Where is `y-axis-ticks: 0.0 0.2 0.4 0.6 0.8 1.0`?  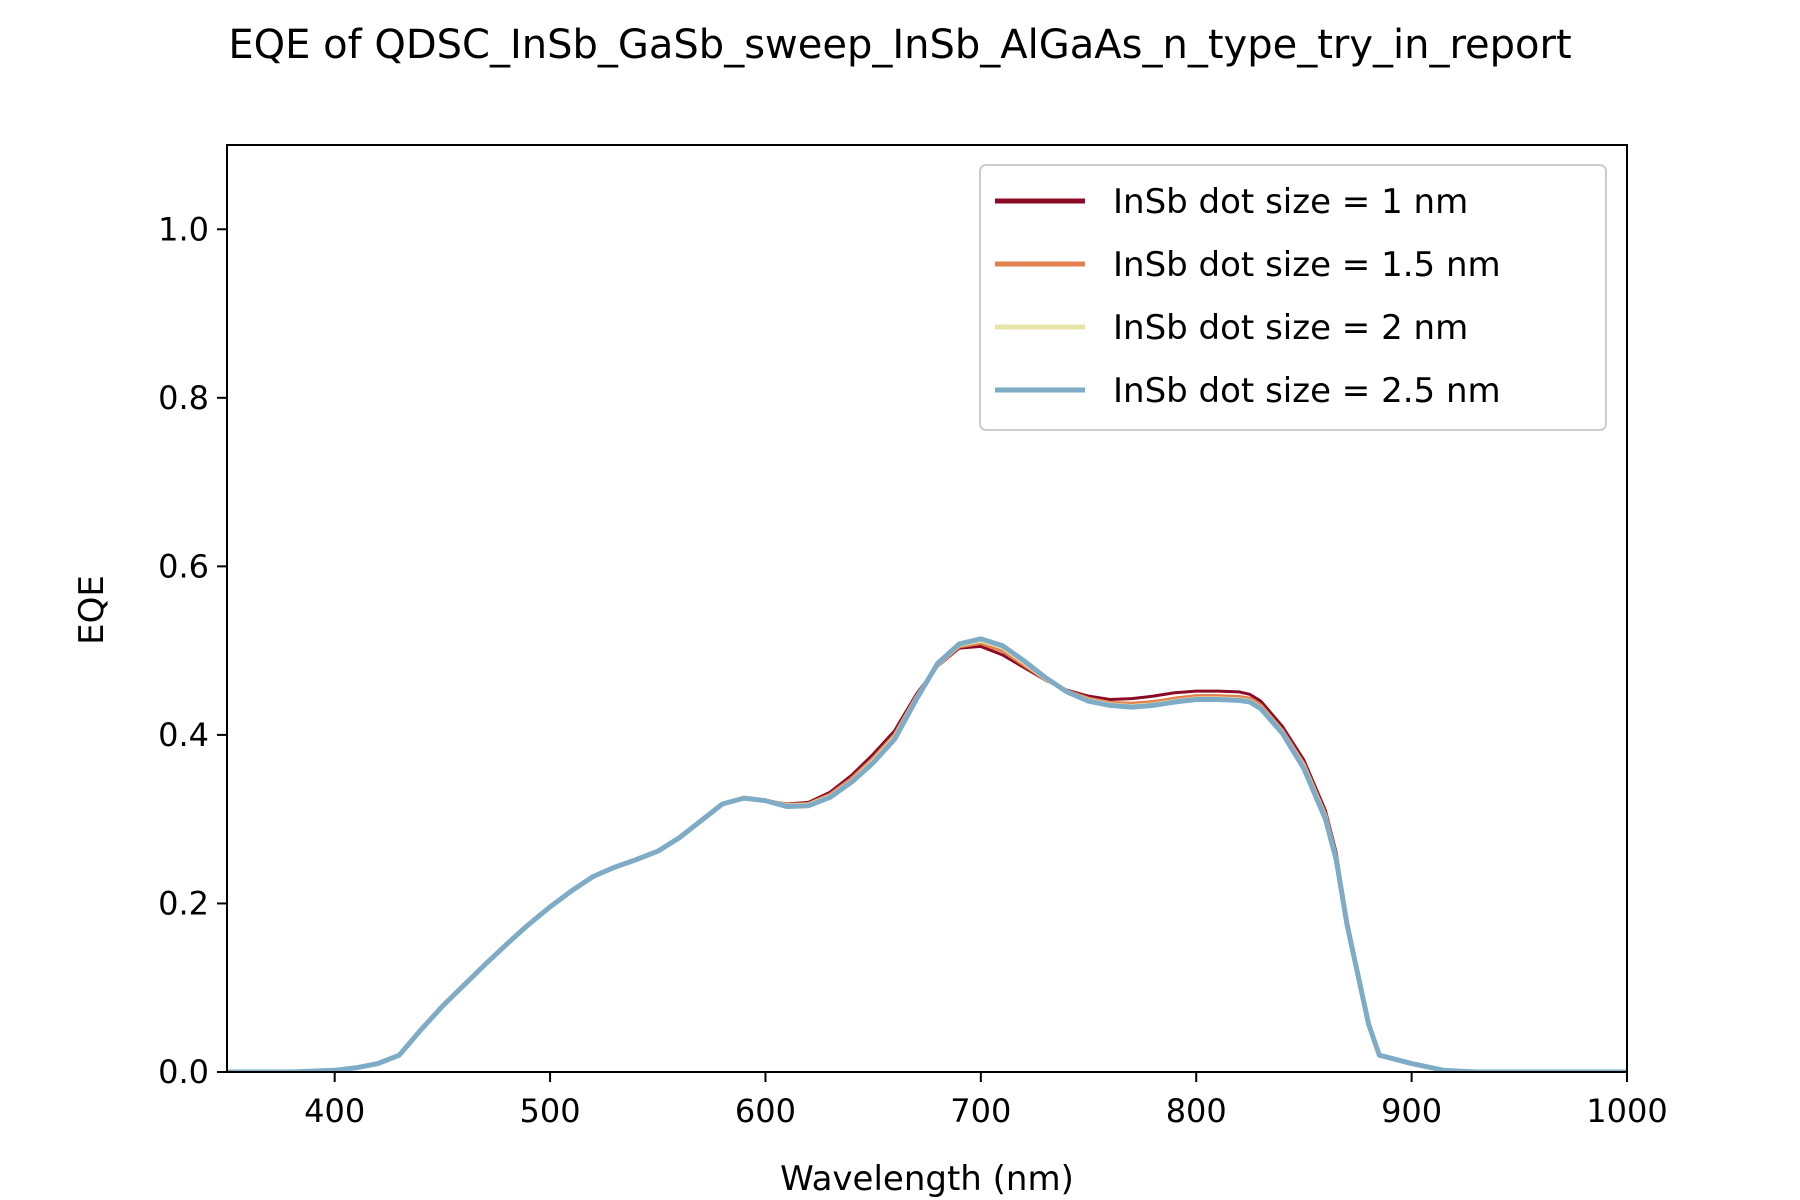 y-axis-ticks: 0.0 0.2 0.4 0.6 0.8 1.0 is located at coordinates (192, 650).